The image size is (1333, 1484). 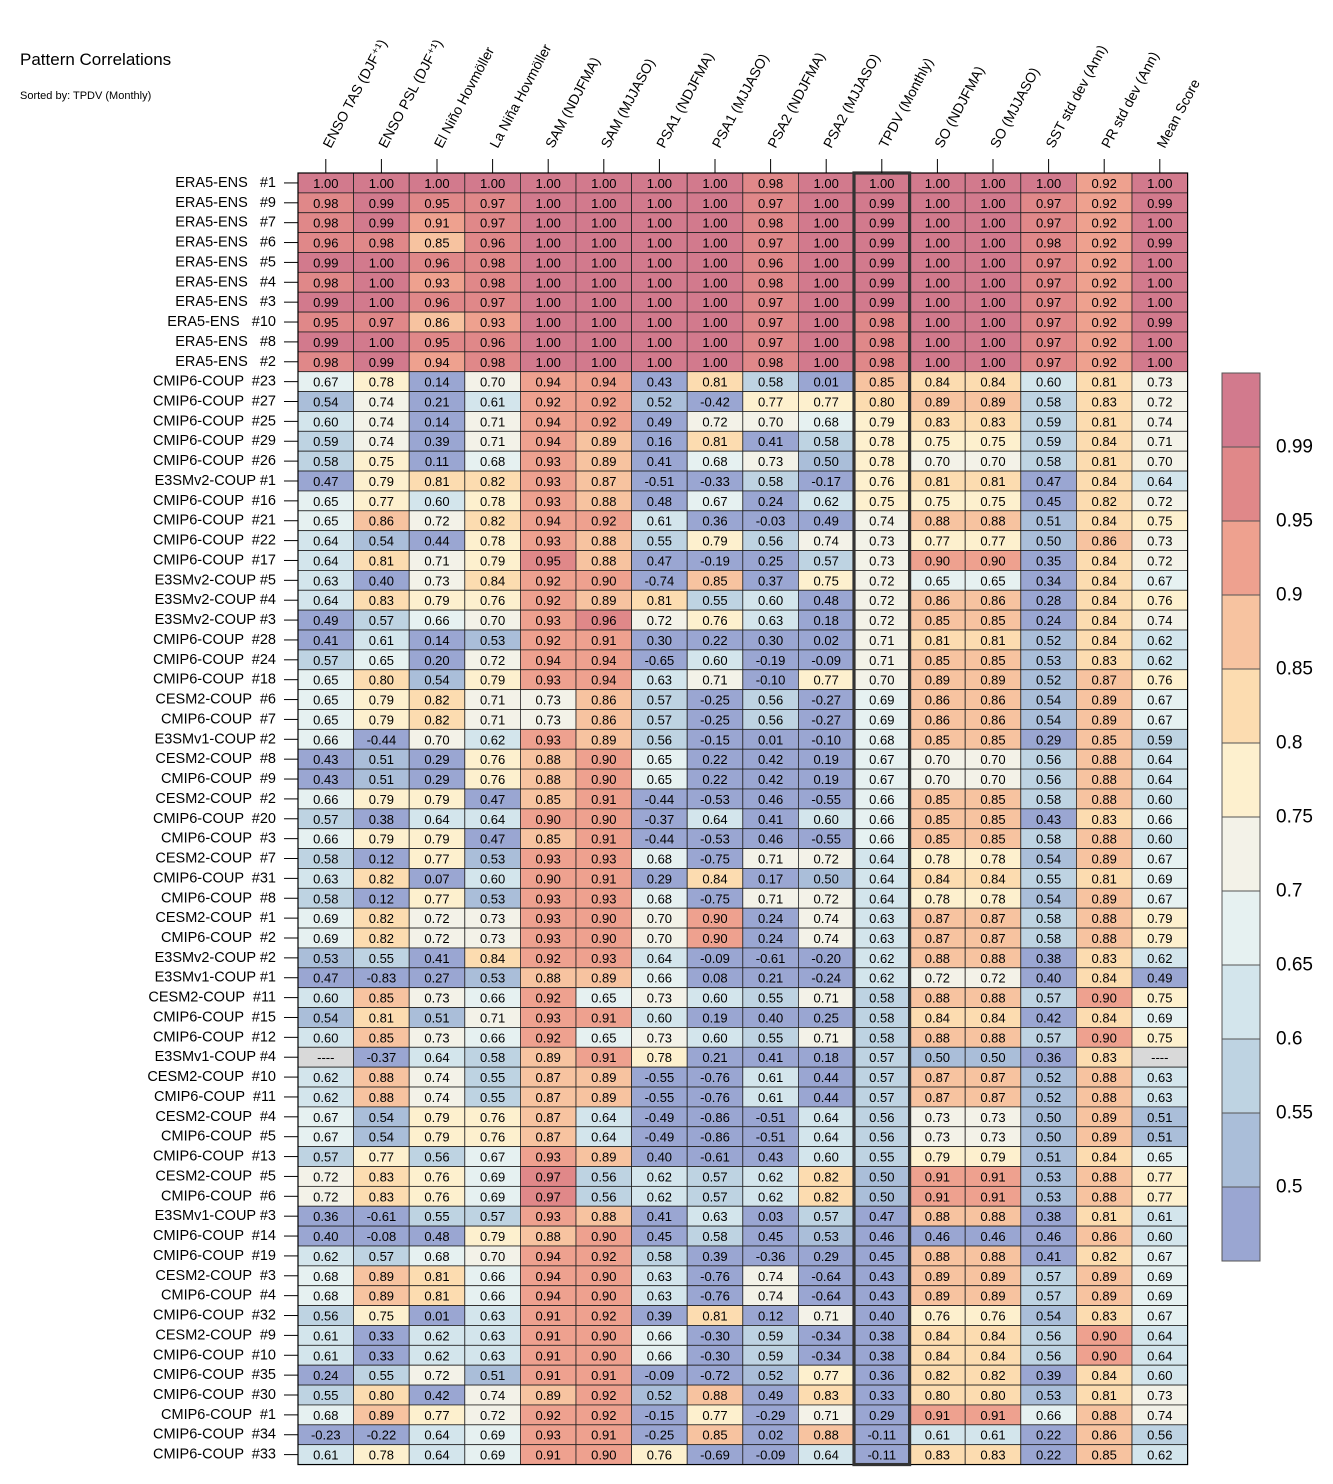 What do you see at coordinates (215, 918) in the screenshot?
I see `row-label: CESM2-COUP #1` at bounding box center [215, 918].